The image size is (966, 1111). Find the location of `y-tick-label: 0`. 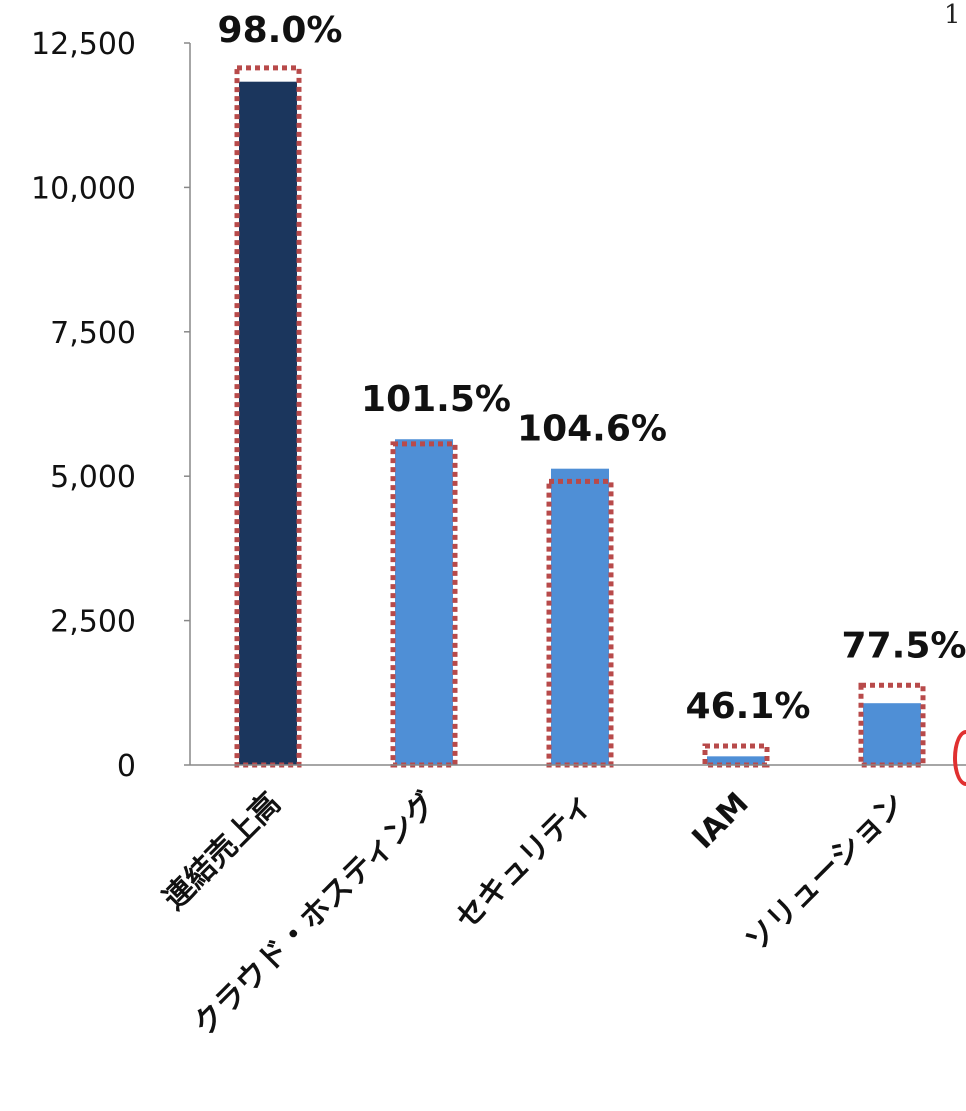

y-tick-label: 0 is located at coordinates (126, 766).